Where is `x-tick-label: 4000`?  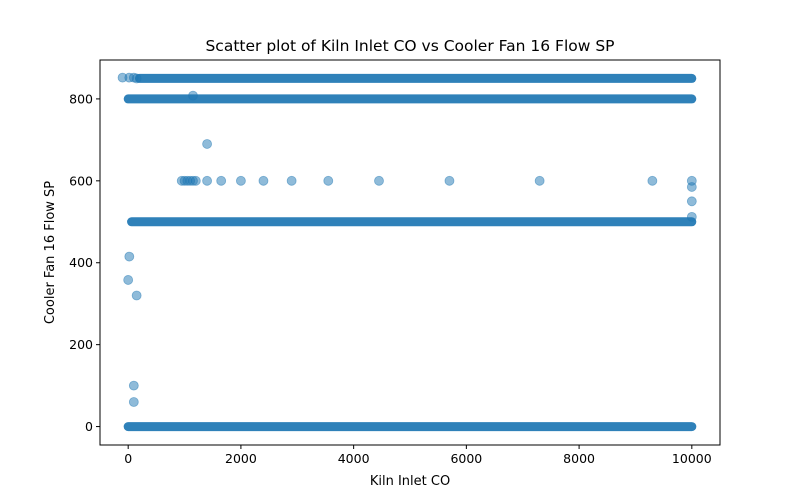 x-tick-label: 4000 is located at coordinates (354, 458).